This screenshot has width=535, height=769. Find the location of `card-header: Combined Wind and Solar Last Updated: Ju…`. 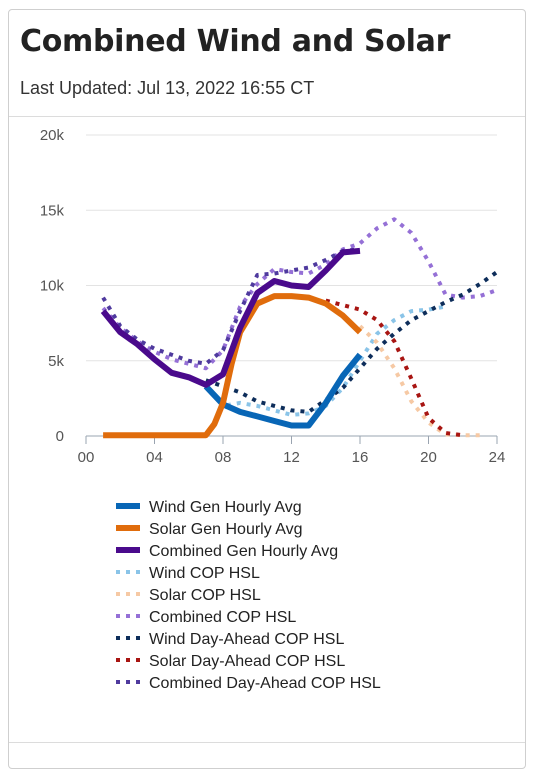

card-header: Combined Wind and Solar Last Updated: Ju… is located at coordinates (267, 63).